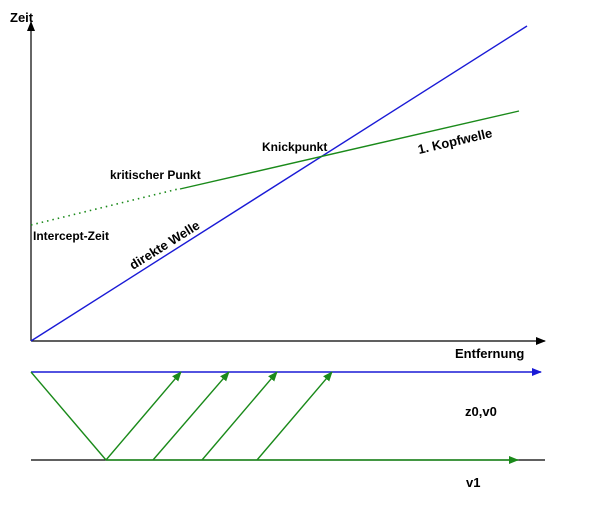 The height and width of the screenshot is (512, 594). Describe the element at coordinates (481, 411) in the screenshot. I see `top-layer-label: z0,v0` at that location.